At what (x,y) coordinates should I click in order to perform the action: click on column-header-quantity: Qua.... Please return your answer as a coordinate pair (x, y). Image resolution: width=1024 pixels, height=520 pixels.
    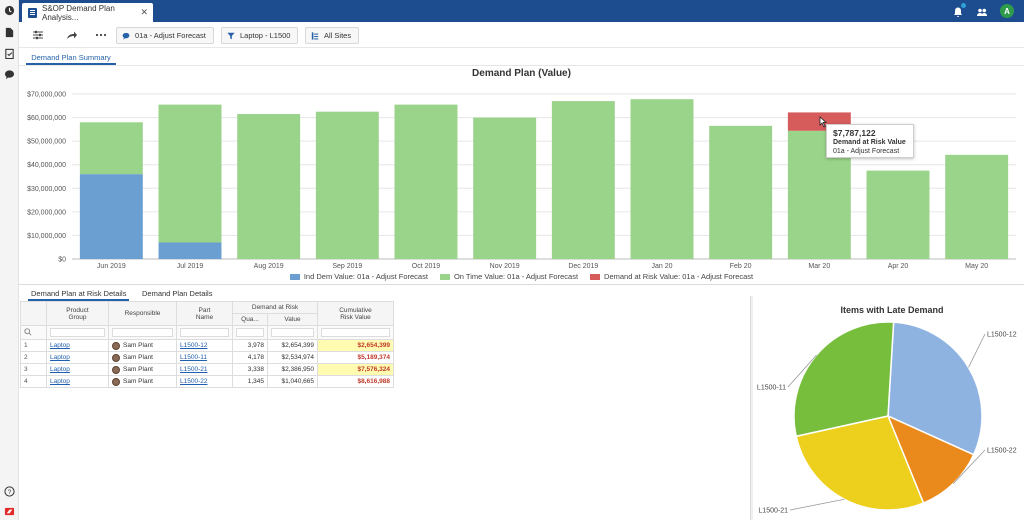
    Looking at the image, I should click on (250, 319).